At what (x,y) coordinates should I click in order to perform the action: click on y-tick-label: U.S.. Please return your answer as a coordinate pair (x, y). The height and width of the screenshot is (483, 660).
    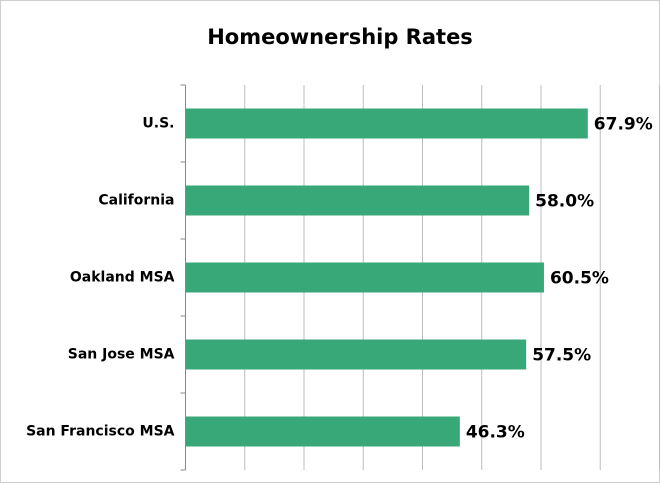
    Looking at the image, I should click on (158, 124).